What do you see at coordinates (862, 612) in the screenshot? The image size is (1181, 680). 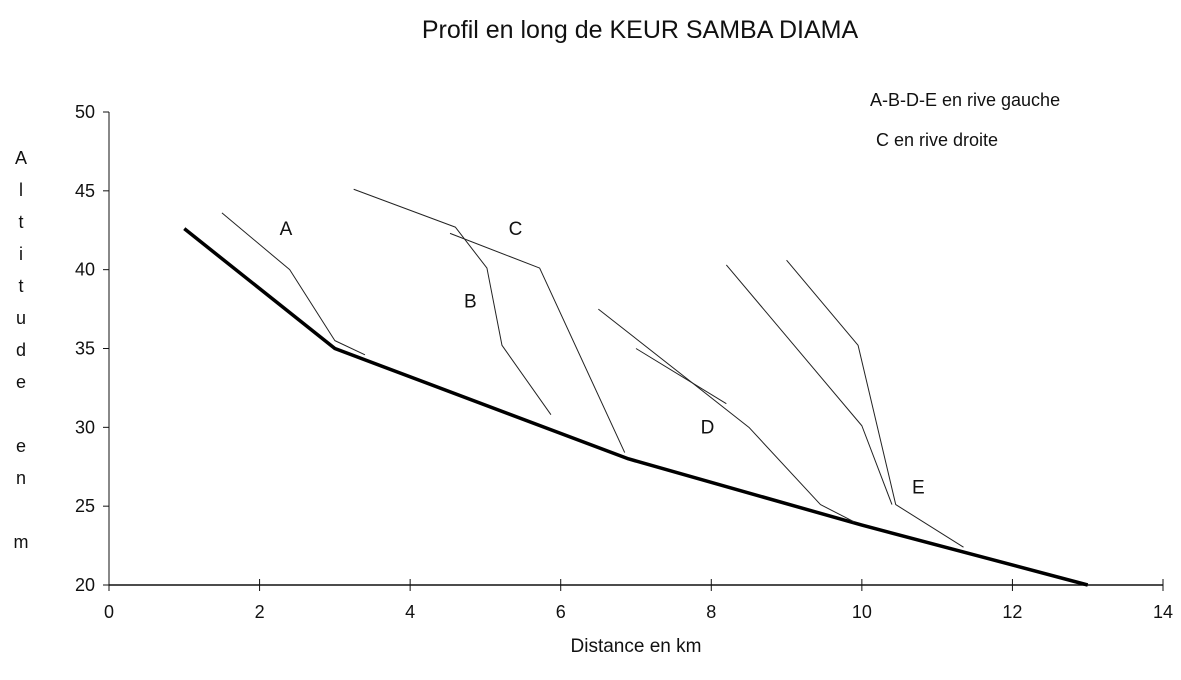 I see `x-tick-label: 10` at bounding box center [862, 612].